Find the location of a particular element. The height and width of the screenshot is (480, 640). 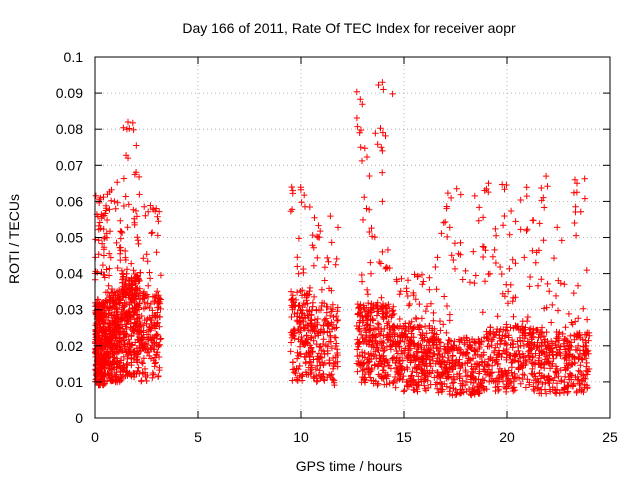

y-tick-label: 0.08 is located at coordinates (69, 129).